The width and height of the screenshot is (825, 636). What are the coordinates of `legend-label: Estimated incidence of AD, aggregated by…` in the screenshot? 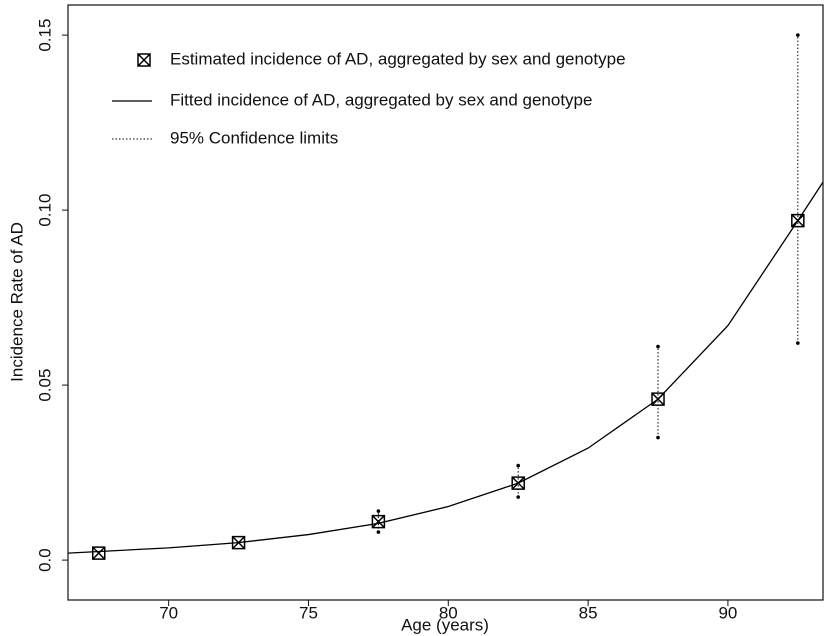 It's located at (398, 58).